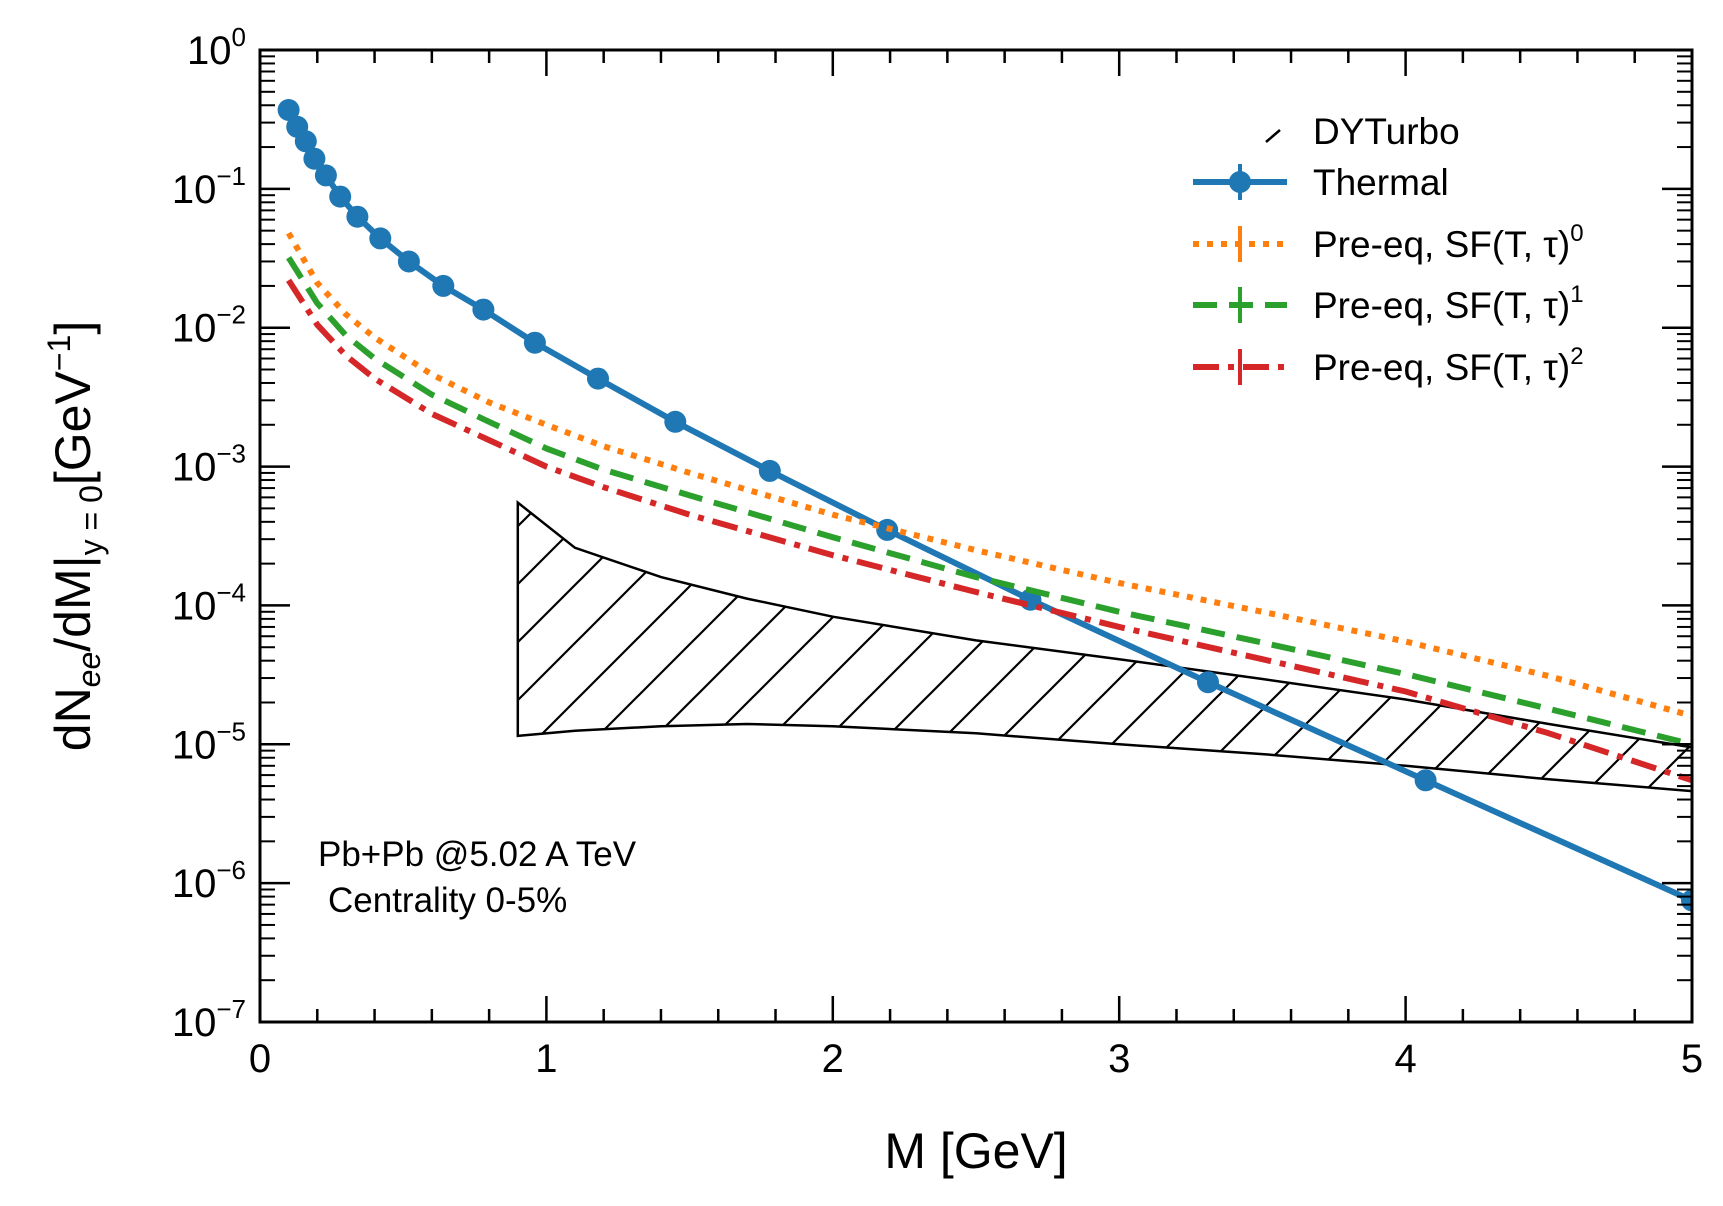 This screenshot has height=1206, width=1723. Describe the element at coordinates (231, 731) in the screenshot. I see `y-tick-label-exp: −5` at that location.